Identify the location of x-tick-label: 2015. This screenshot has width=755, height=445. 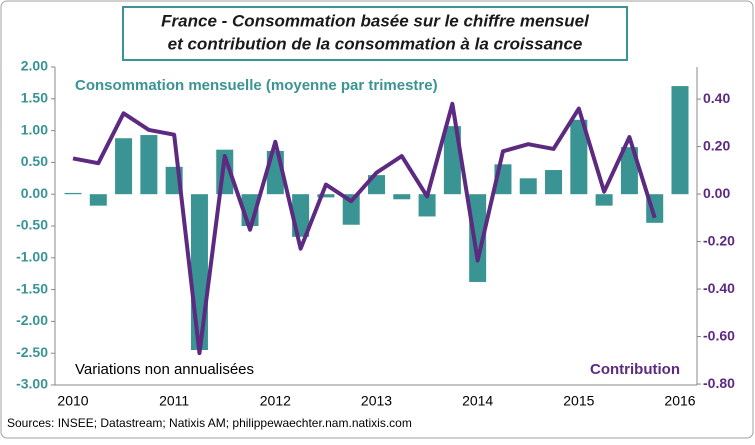
(578, 401).